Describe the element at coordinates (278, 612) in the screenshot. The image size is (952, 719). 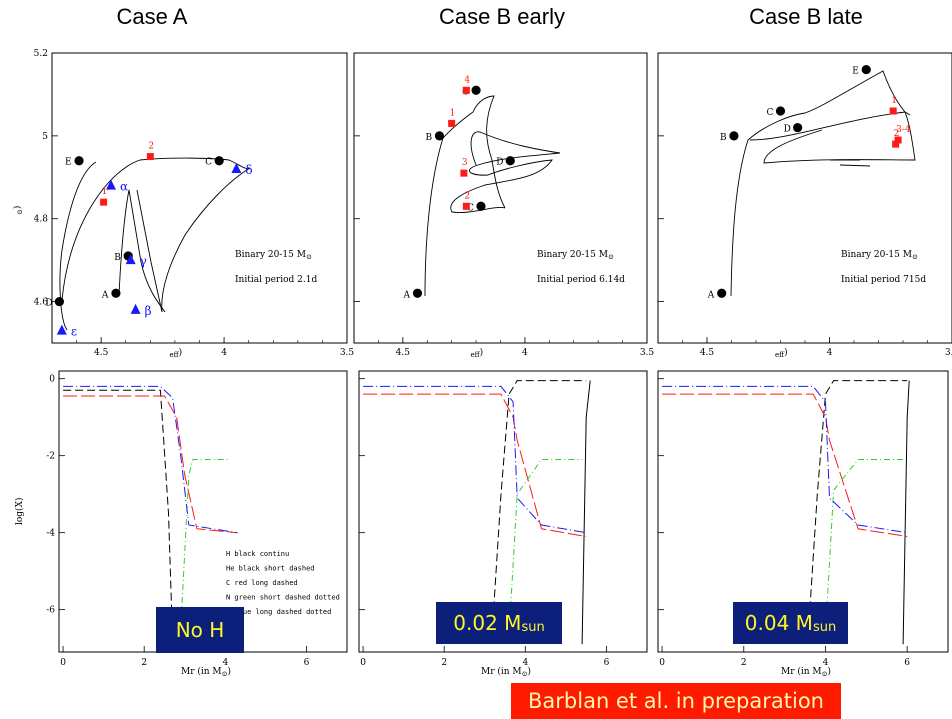
I see `legend-entry-4: O blue long dashed dotted` at that location.